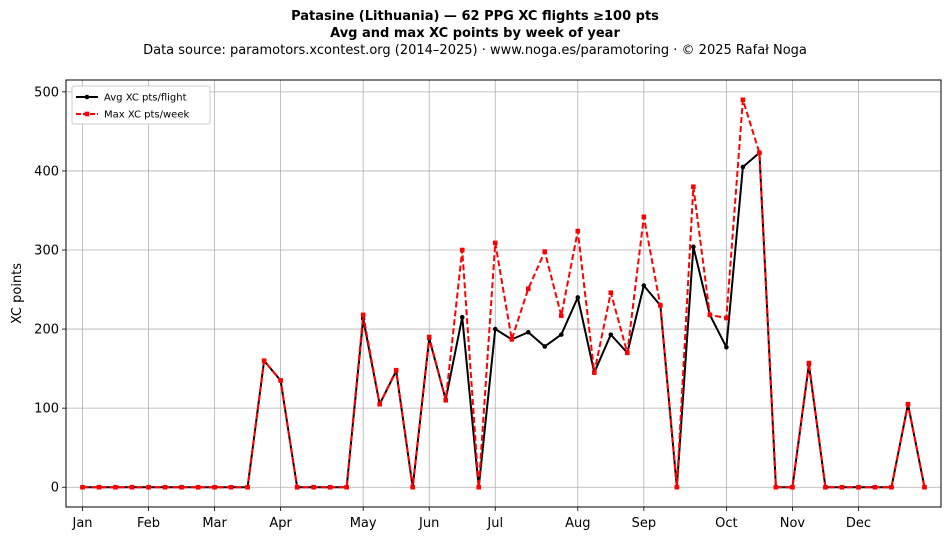 The height and width of the screenshot is (539, 950). Describe the element at coordinates (858, 523) in the screenshot. I see `x-tick-label: Dec` at that location.